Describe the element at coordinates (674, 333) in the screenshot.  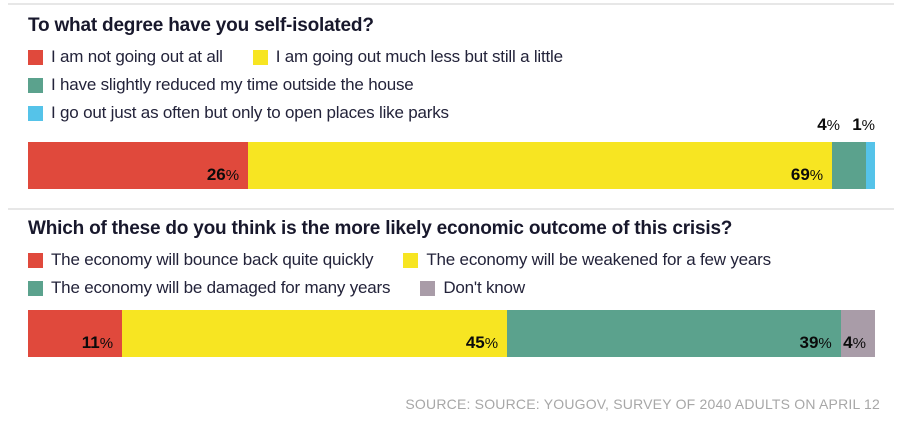
I see `bar-segment: 39%` at that location.